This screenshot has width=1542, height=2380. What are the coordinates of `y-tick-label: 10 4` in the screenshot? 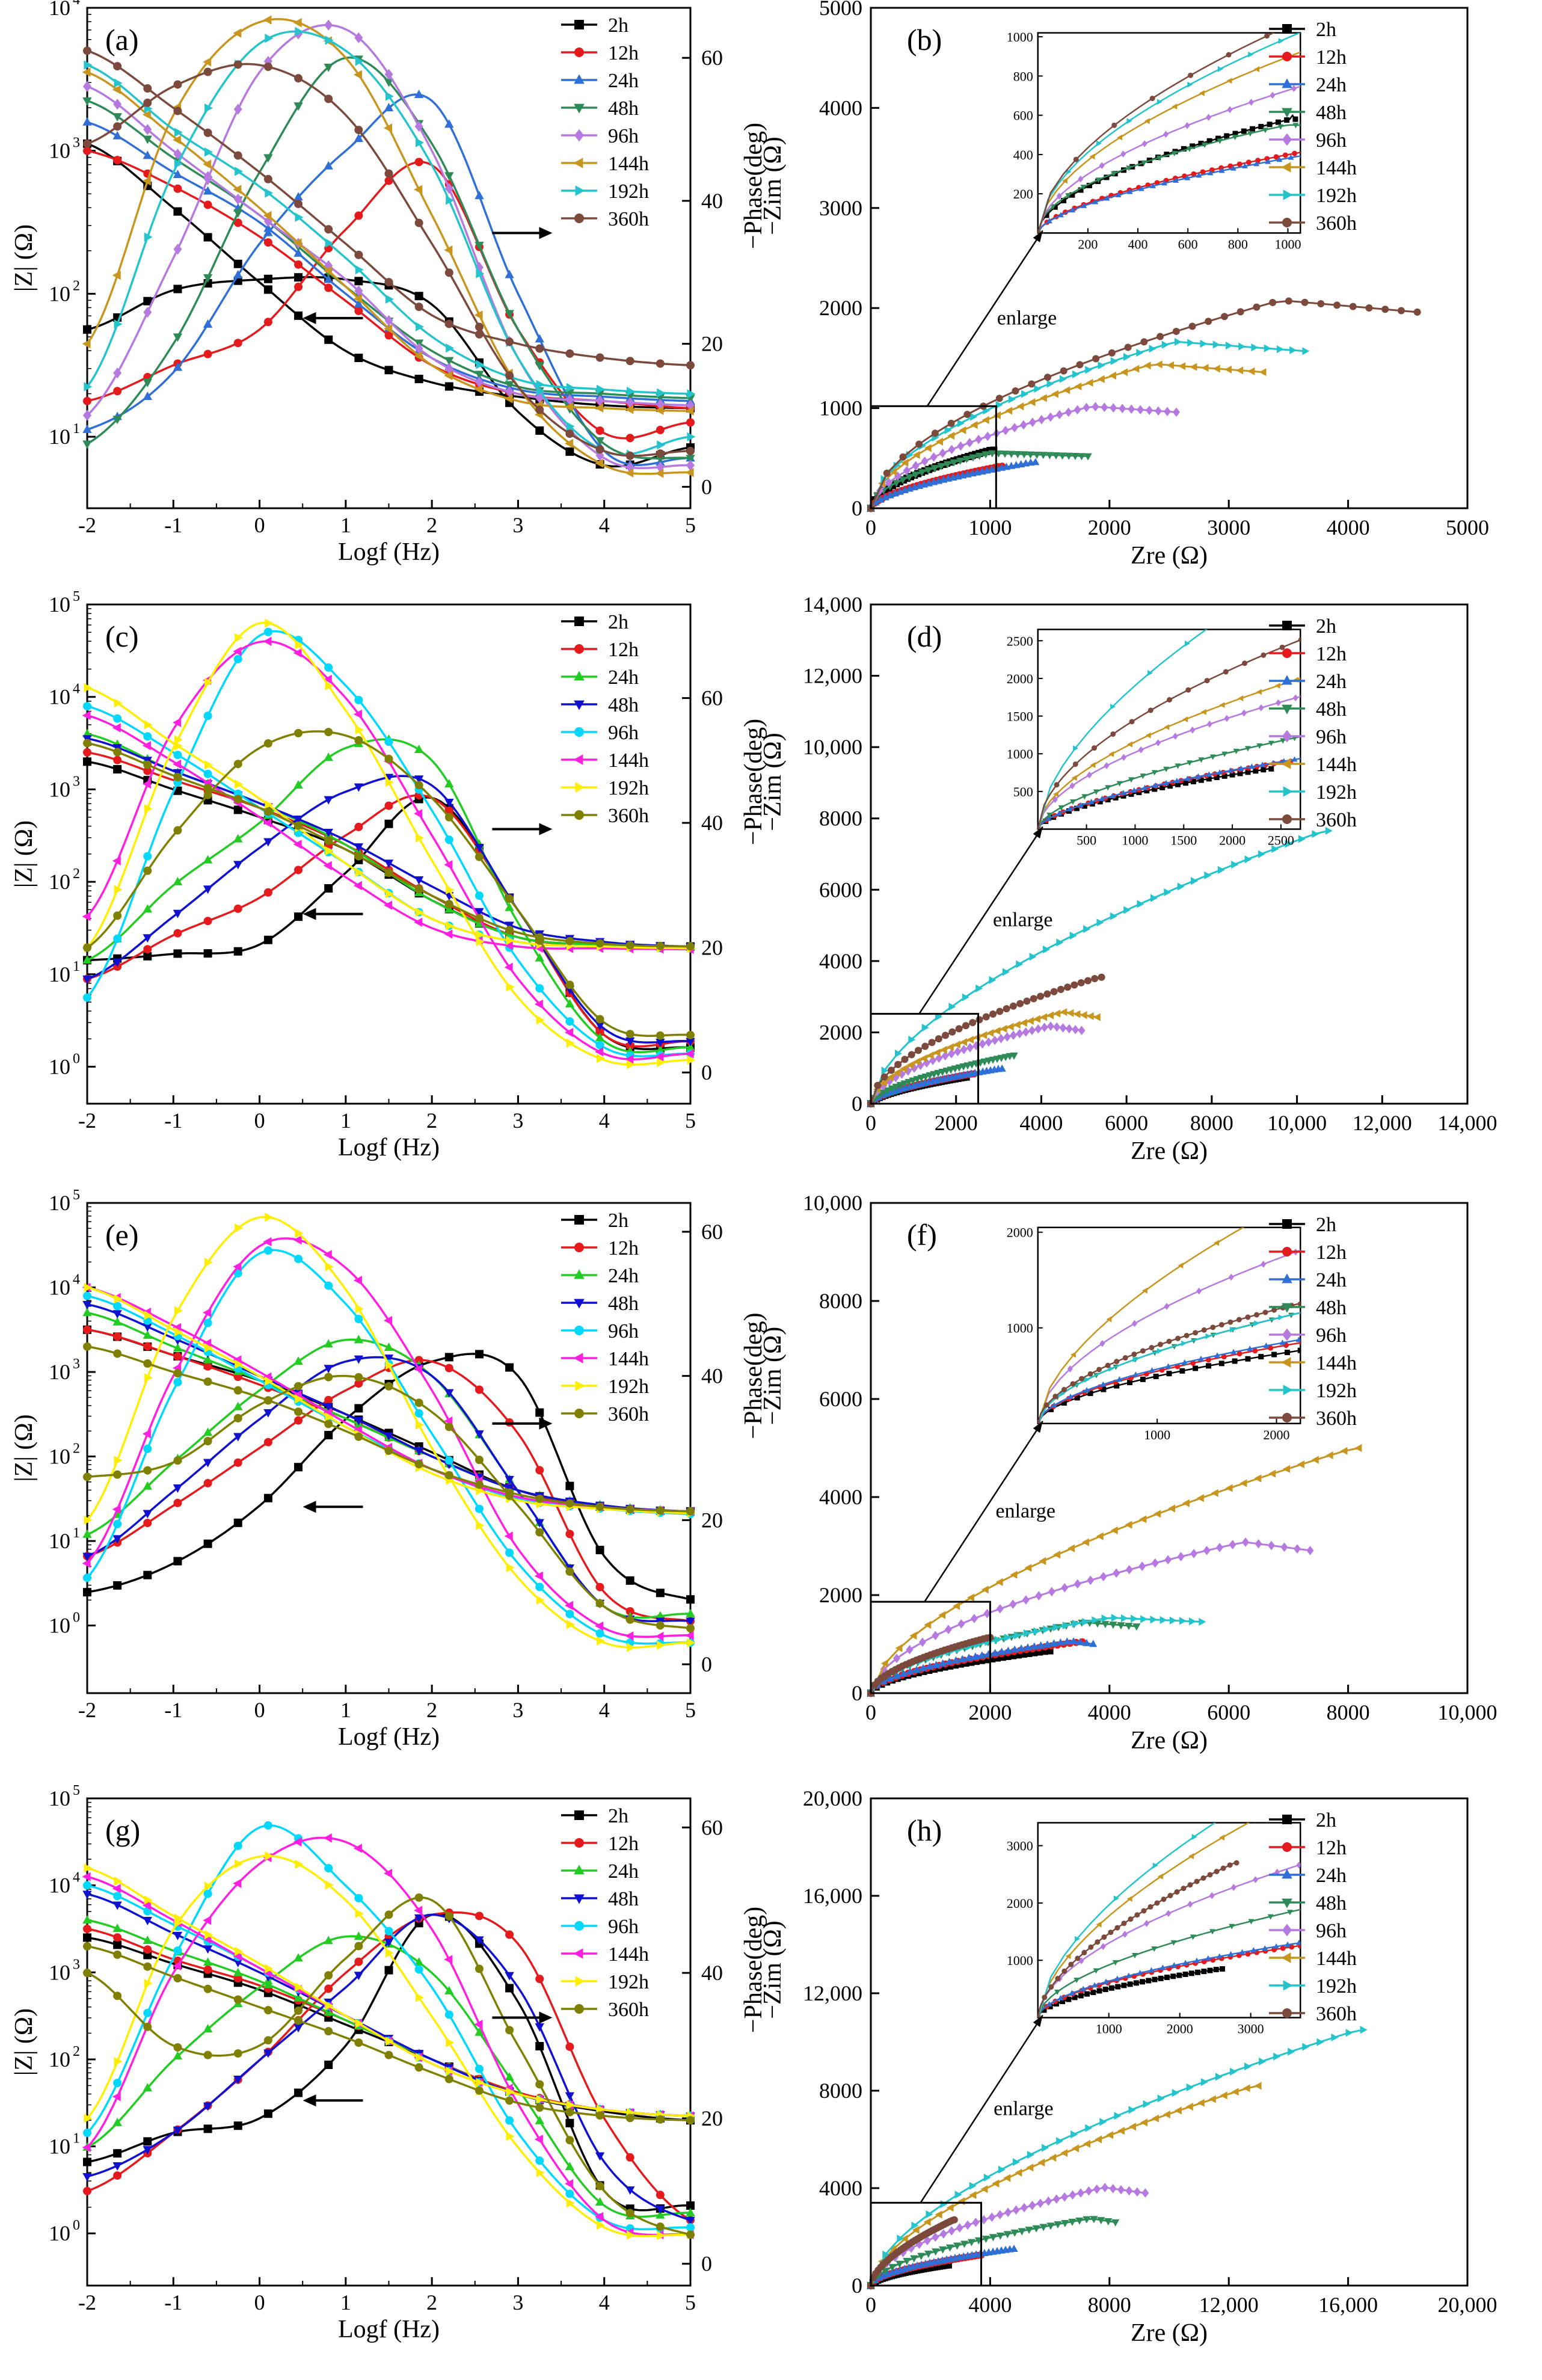 It's located at (64, 695).